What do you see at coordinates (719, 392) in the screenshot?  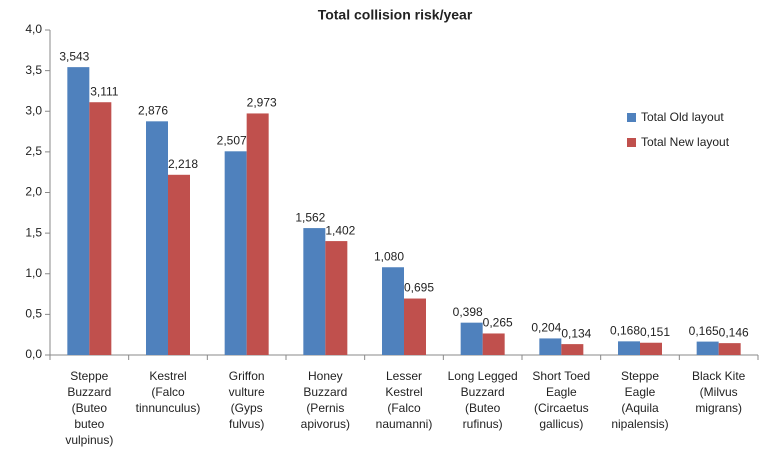 I see `x-tick-label: Black Kite (Milvus migrans)` at bounding box center [719, 392].